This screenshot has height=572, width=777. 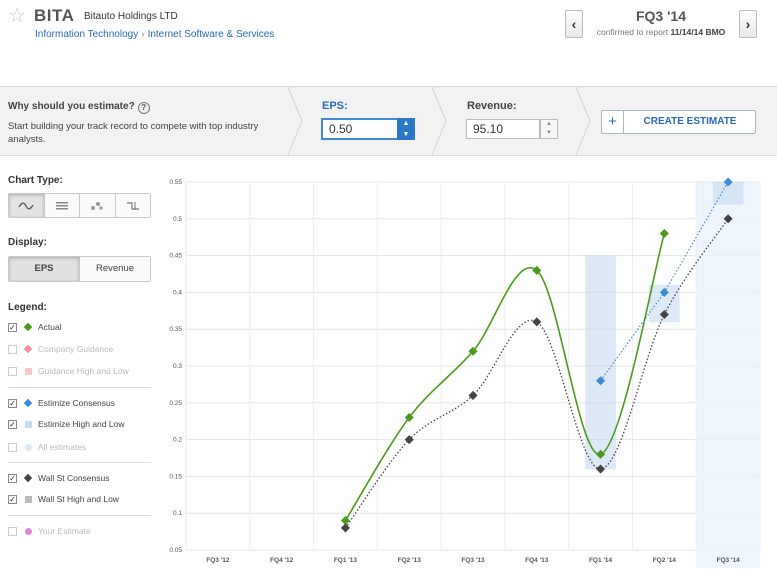 I want to click on legend-label: Estimize High and Low, so click(x=81, y=424).